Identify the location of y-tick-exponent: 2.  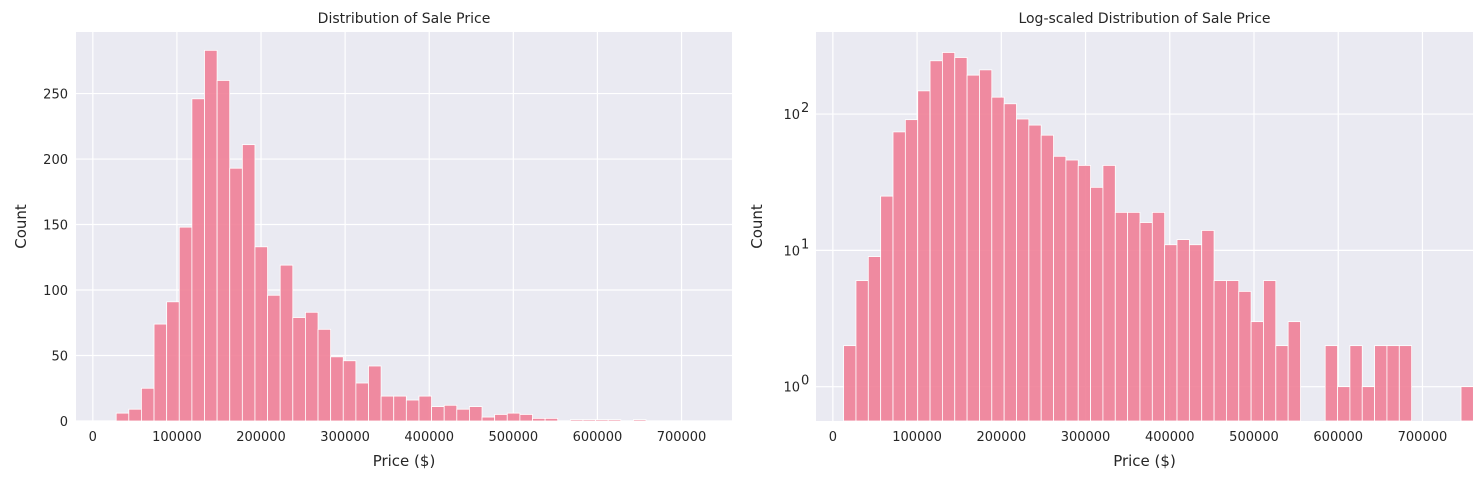
(805, 108).